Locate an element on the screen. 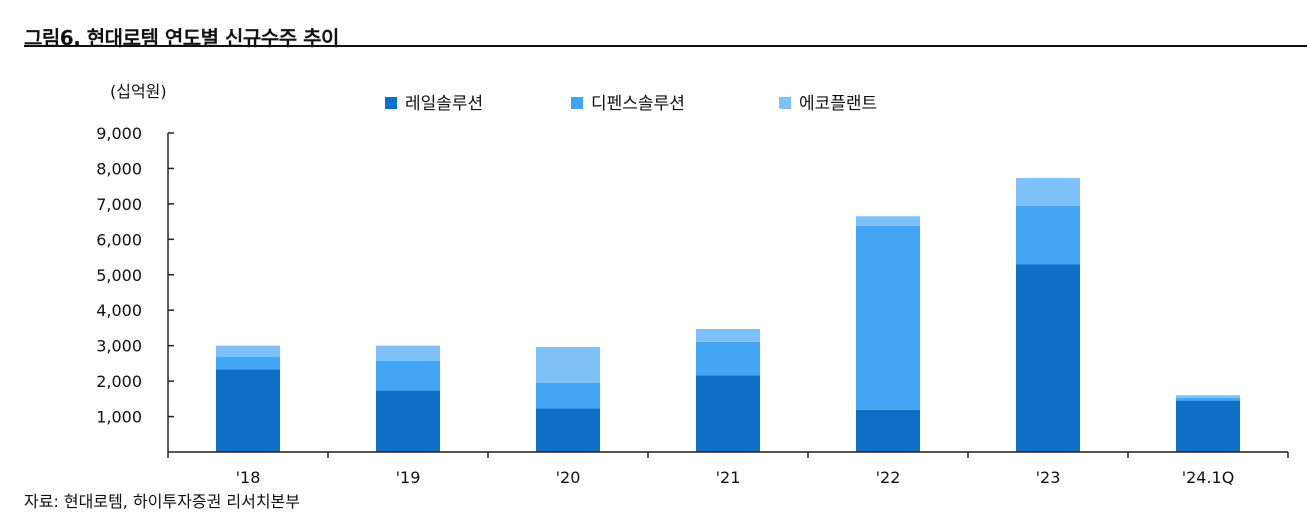 Image resolution: width=1307 pixels, height=517 pixels. y-tick-label: 6,000 is located at coordinates (119, 239).